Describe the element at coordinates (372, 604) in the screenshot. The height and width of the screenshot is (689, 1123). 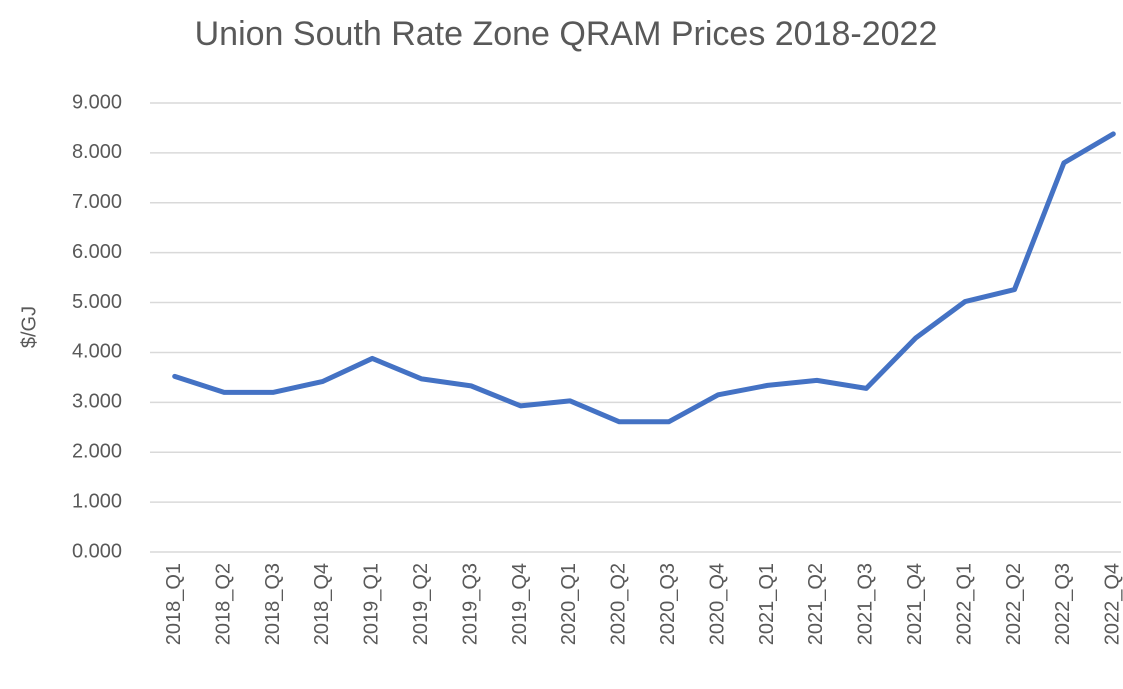
I see `x-tick-label: 2019_Q1` at that location.